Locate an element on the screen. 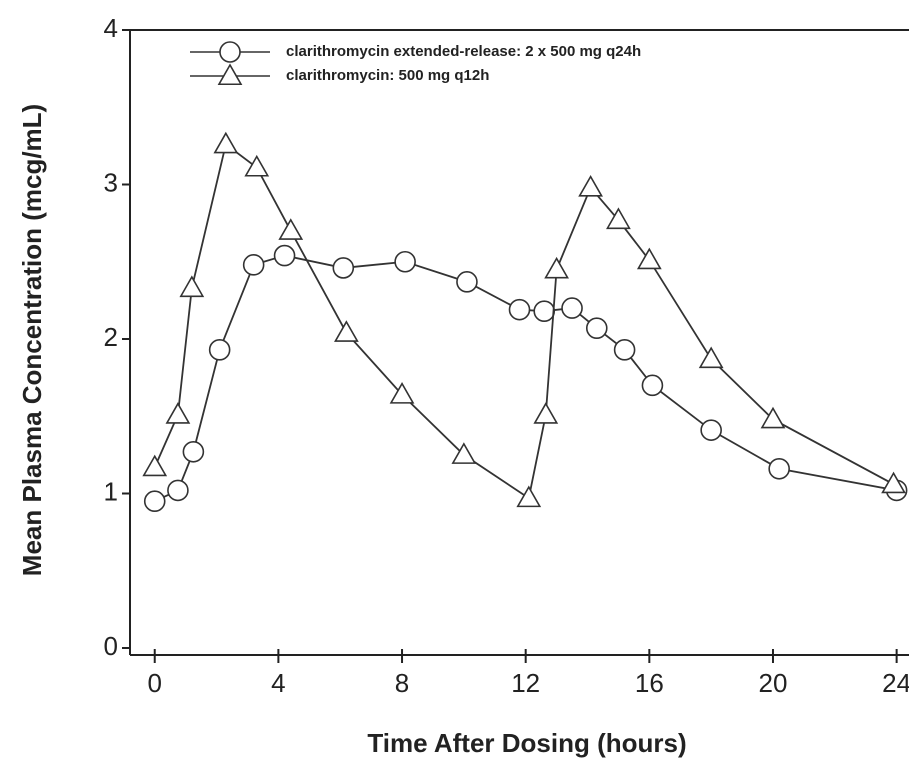 The image size is (909, 763). x-tick-label: 20 is located at coordinates (773, 683).